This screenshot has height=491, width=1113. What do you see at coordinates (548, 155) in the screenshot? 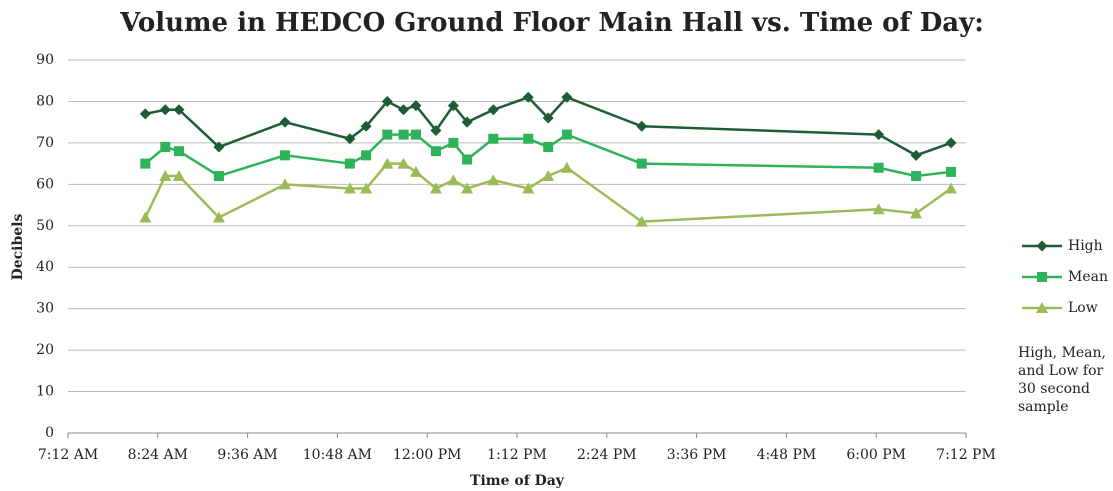
I see `series-line` at bounding box center [548, 155].